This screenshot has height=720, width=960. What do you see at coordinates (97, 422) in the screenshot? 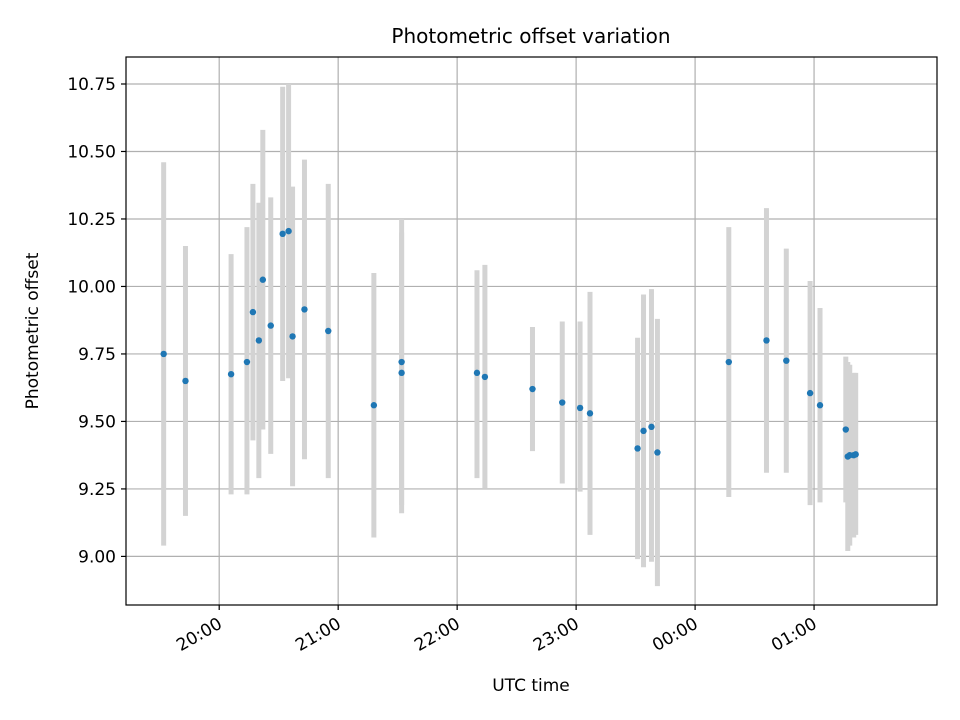
I see `y-tick-label: 9.50` at bounding box center [97, 422].